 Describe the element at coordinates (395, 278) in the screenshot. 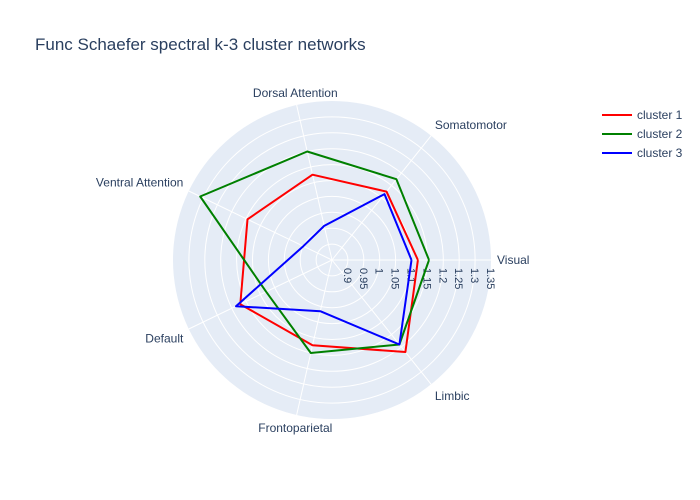

I see `radial-tick-label: 1.05` at that location.